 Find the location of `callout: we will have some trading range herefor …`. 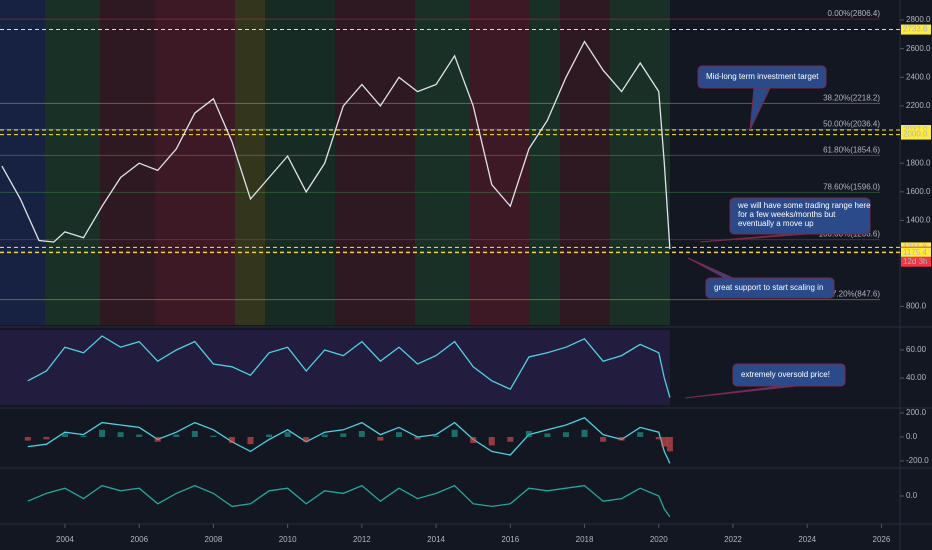

callout: we will have some trading range herefor … is located at coordinates (785, 220).